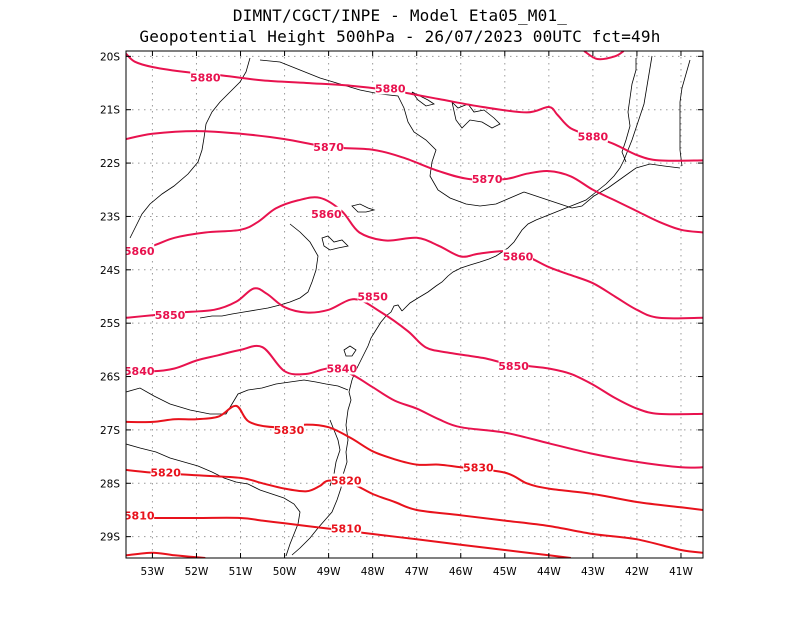 This screenshot has width=800, height=618. I want to click on state-border-sp-mg, so click(392, 133).